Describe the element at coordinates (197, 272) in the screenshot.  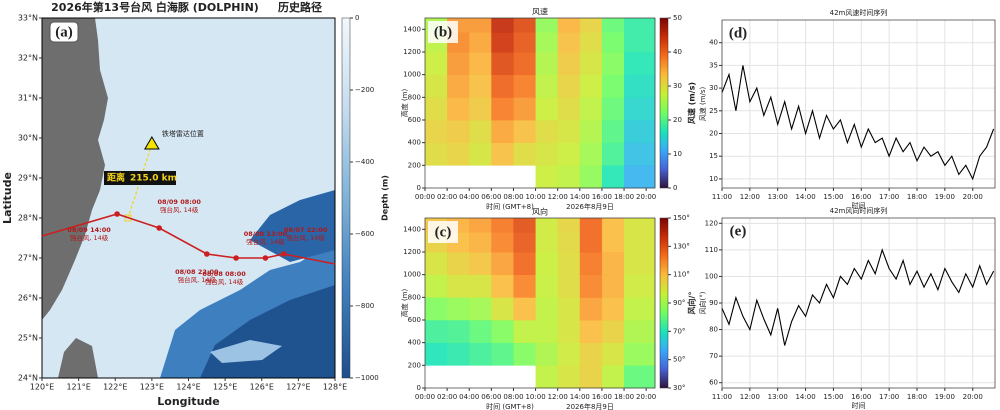
I see `track-time: 08/08 22:00` at that location.